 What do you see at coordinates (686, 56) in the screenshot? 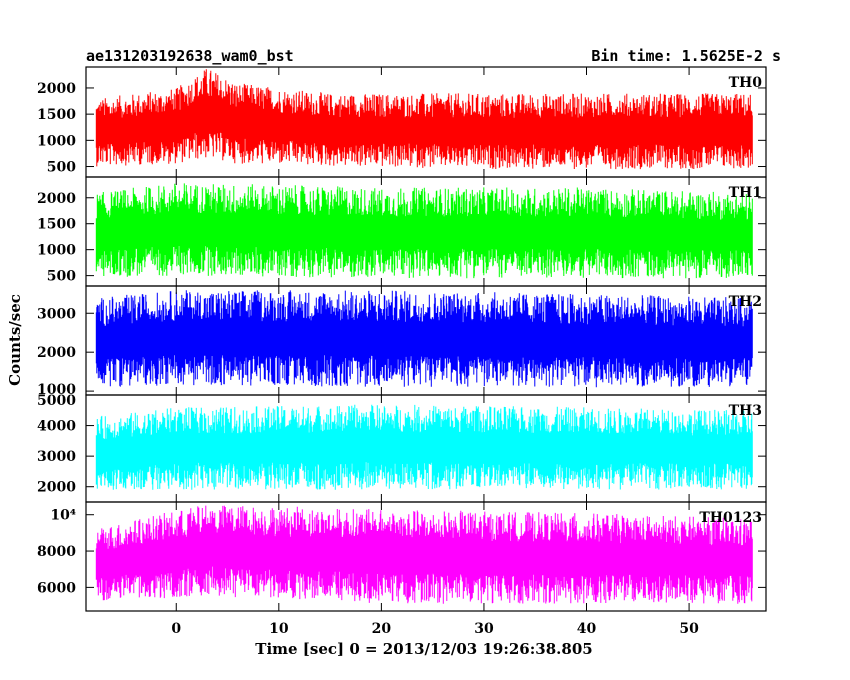
I see `bin-time-label: Bin time: 1.5625E-2 s` at bounding box center [686, 56].